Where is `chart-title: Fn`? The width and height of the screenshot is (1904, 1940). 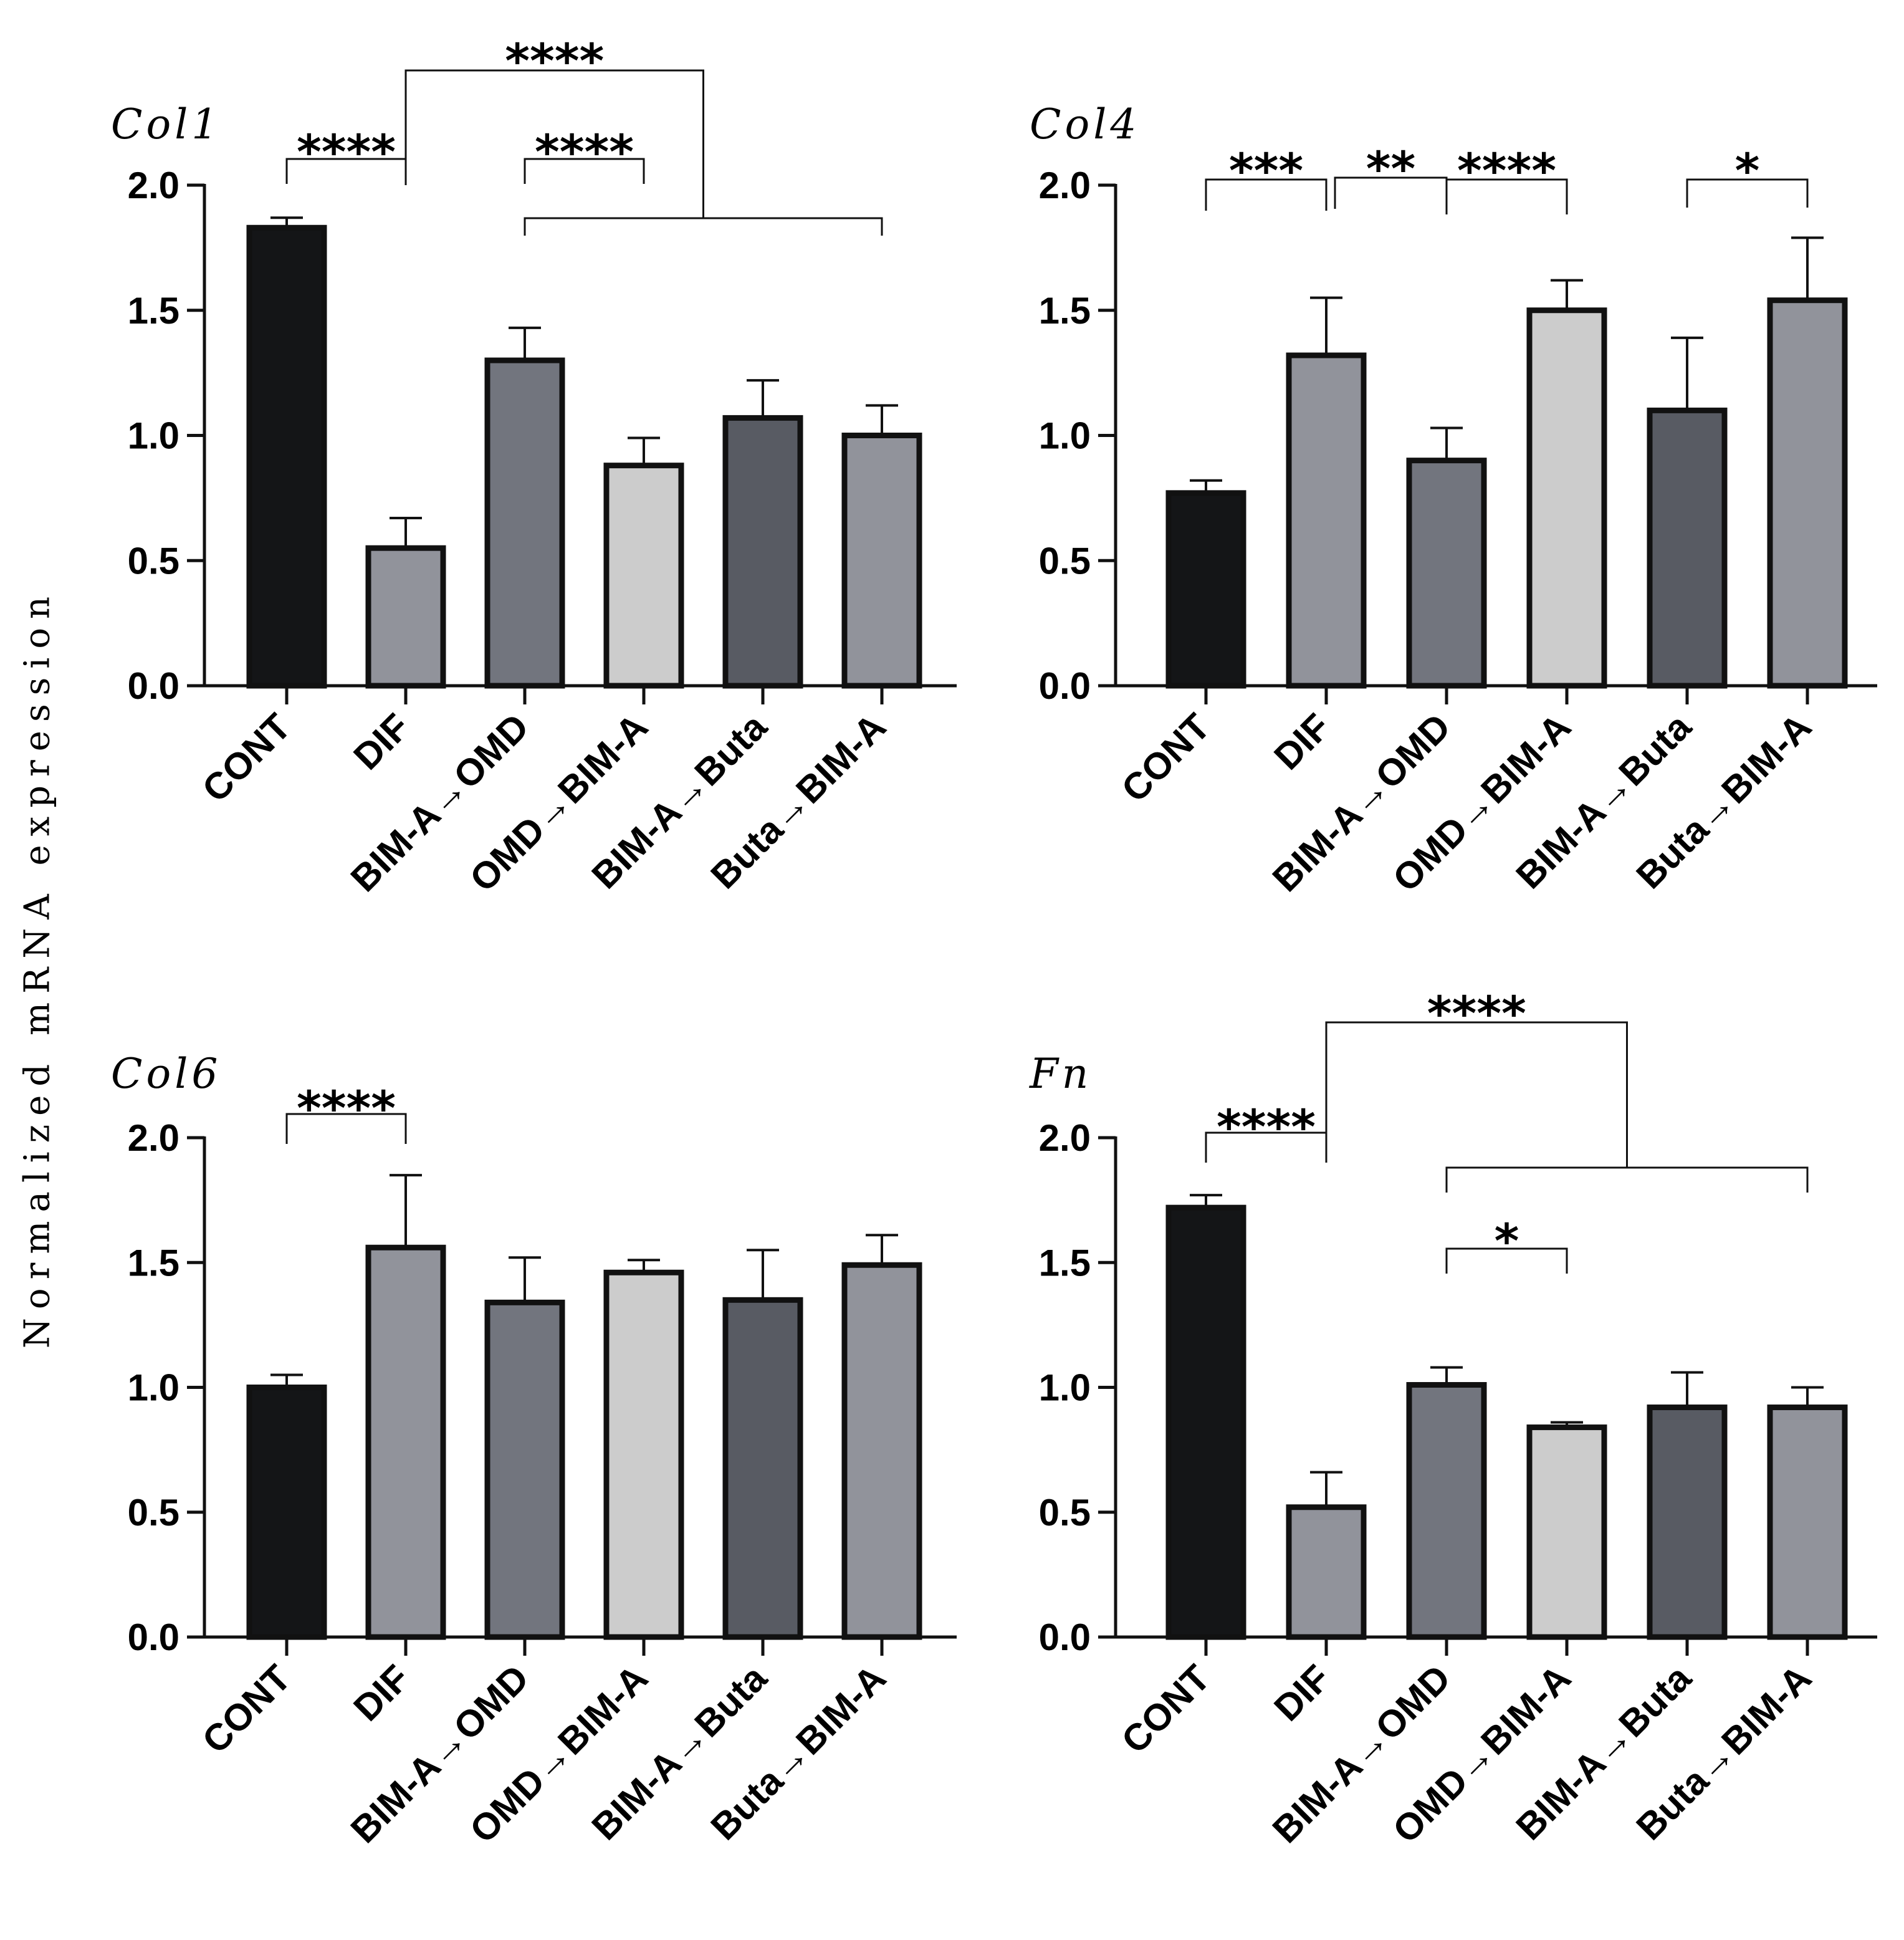 chart-title: Fn is located at coordinates (1061, 1074).